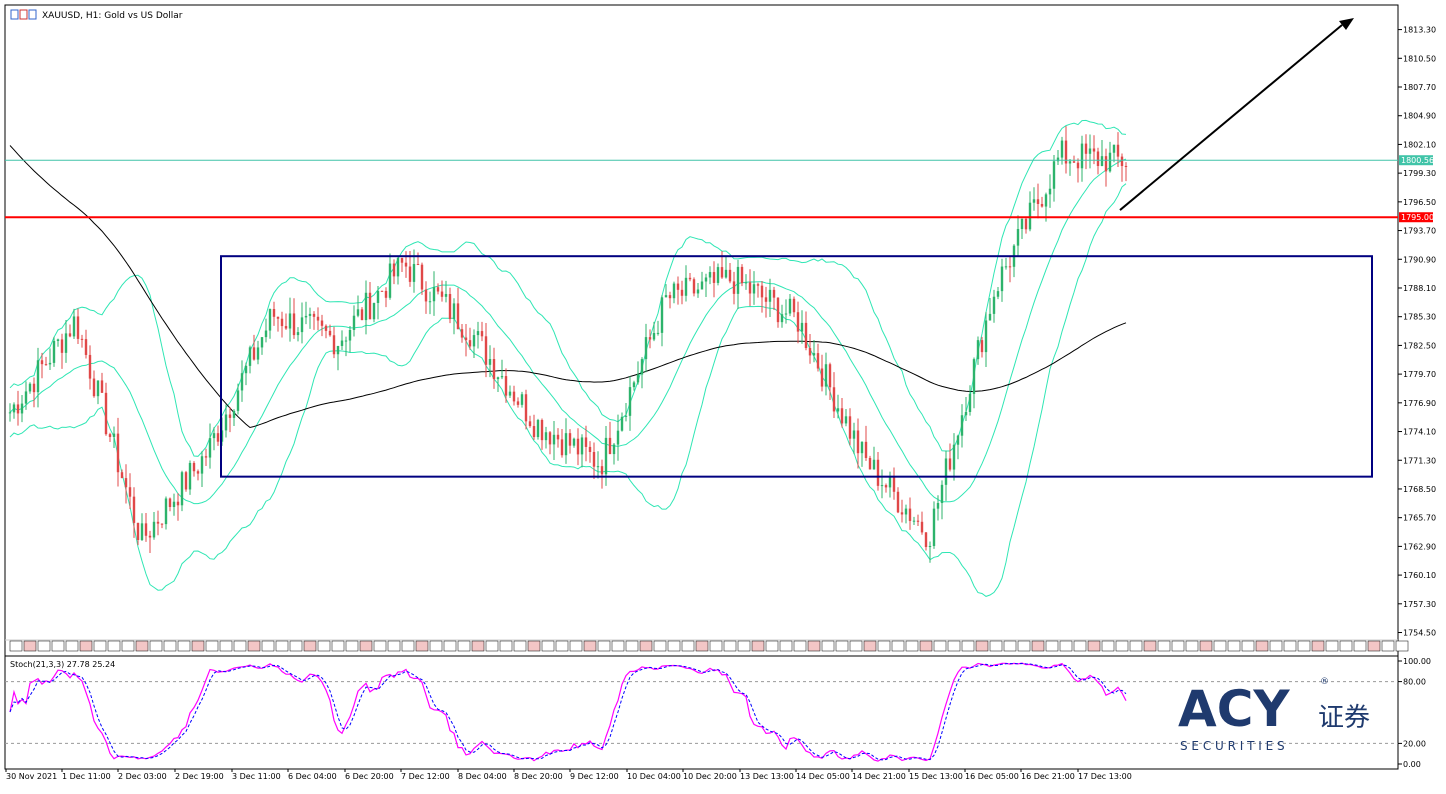  I want to click on price-tick-label: 1790.90, so click(1419, 259).